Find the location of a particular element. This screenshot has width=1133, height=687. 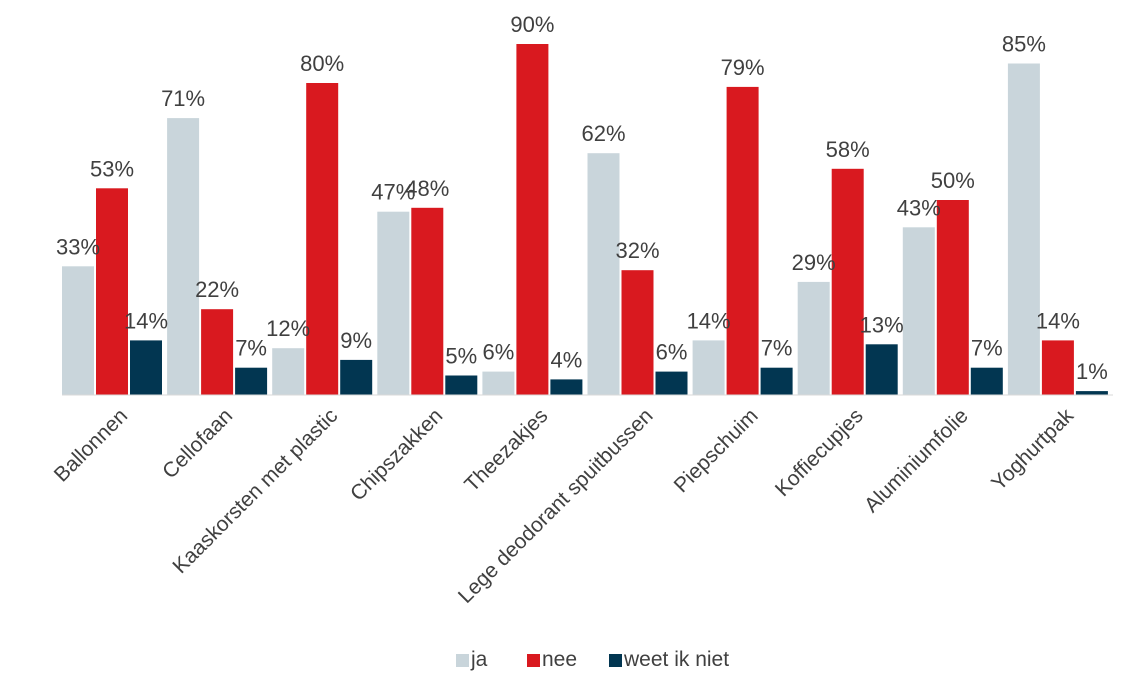

value-label-ja-lege-deodorant-spuitbussen: 62% is located at coordinates (603, 133).